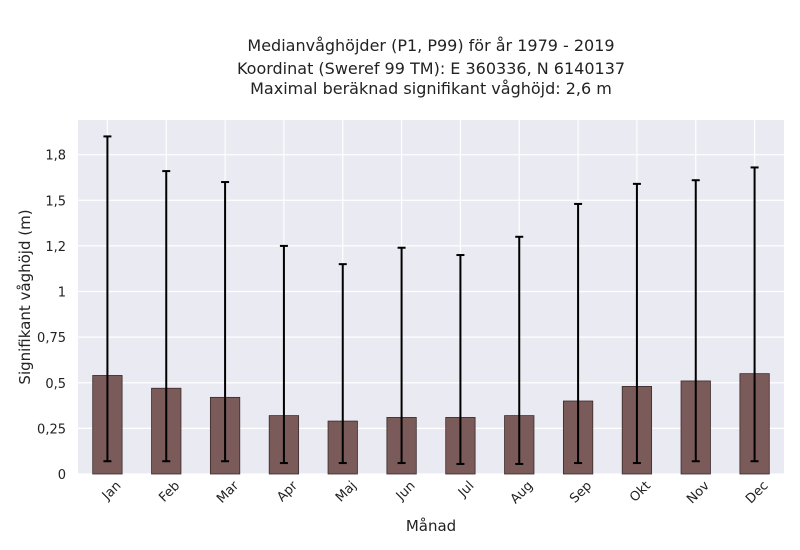 This screenshot has height=550, width=800. I want to click on x-tick-label-apr: Apr, so click(287, 491).